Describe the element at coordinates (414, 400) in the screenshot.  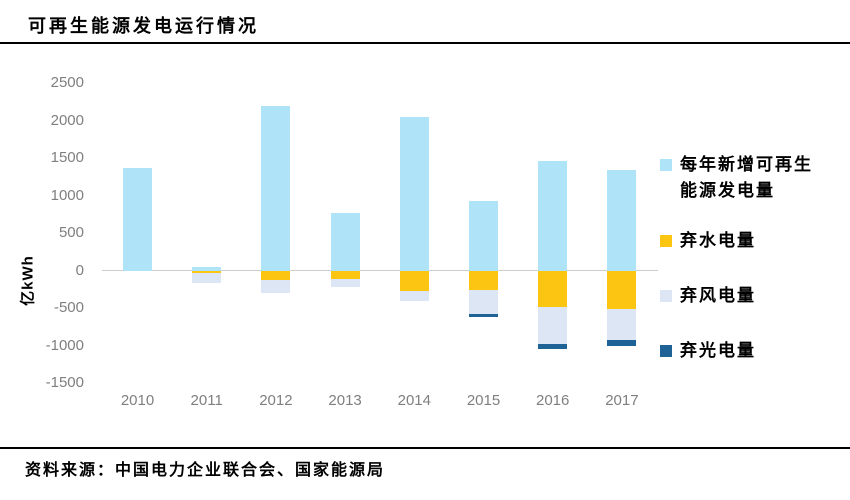
I see `x-axis-tick: 2014` at that location.